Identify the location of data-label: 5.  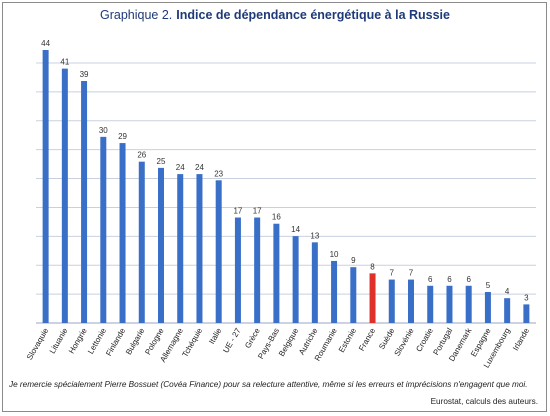
(488, 285).